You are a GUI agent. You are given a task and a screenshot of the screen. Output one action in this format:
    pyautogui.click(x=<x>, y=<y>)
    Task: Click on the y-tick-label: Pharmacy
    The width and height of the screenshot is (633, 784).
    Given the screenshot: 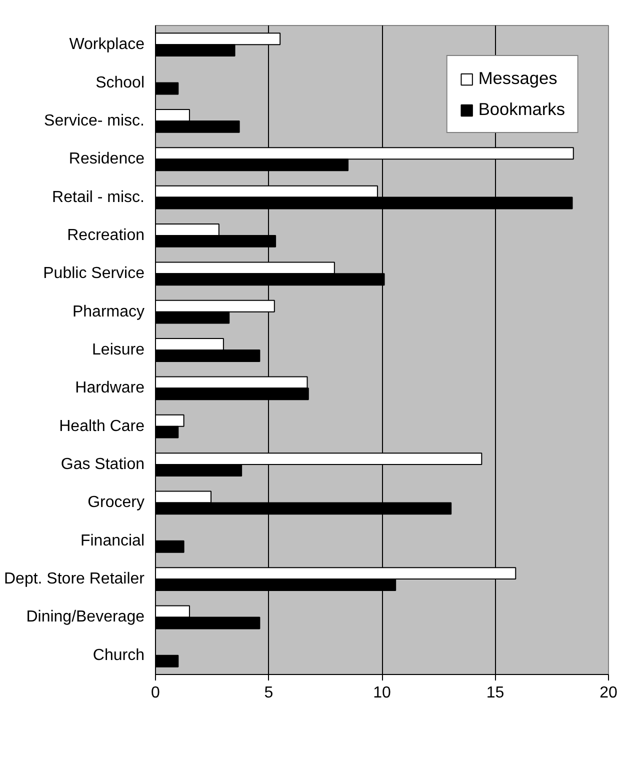 What is the action you would take?
    pyautogui.click(x=108, y=311)
    